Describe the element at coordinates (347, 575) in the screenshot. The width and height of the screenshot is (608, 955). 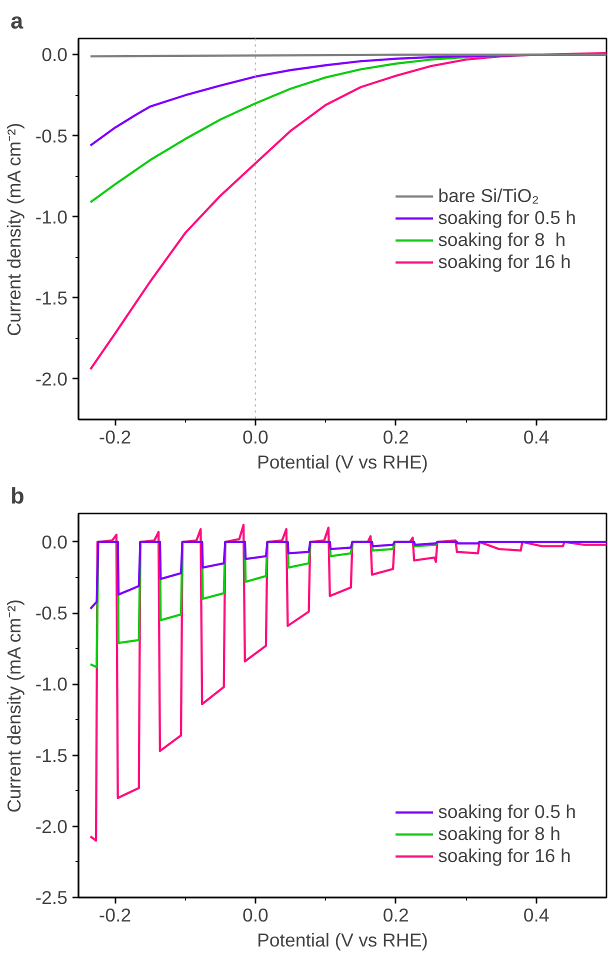
I see `line-series` at that location.